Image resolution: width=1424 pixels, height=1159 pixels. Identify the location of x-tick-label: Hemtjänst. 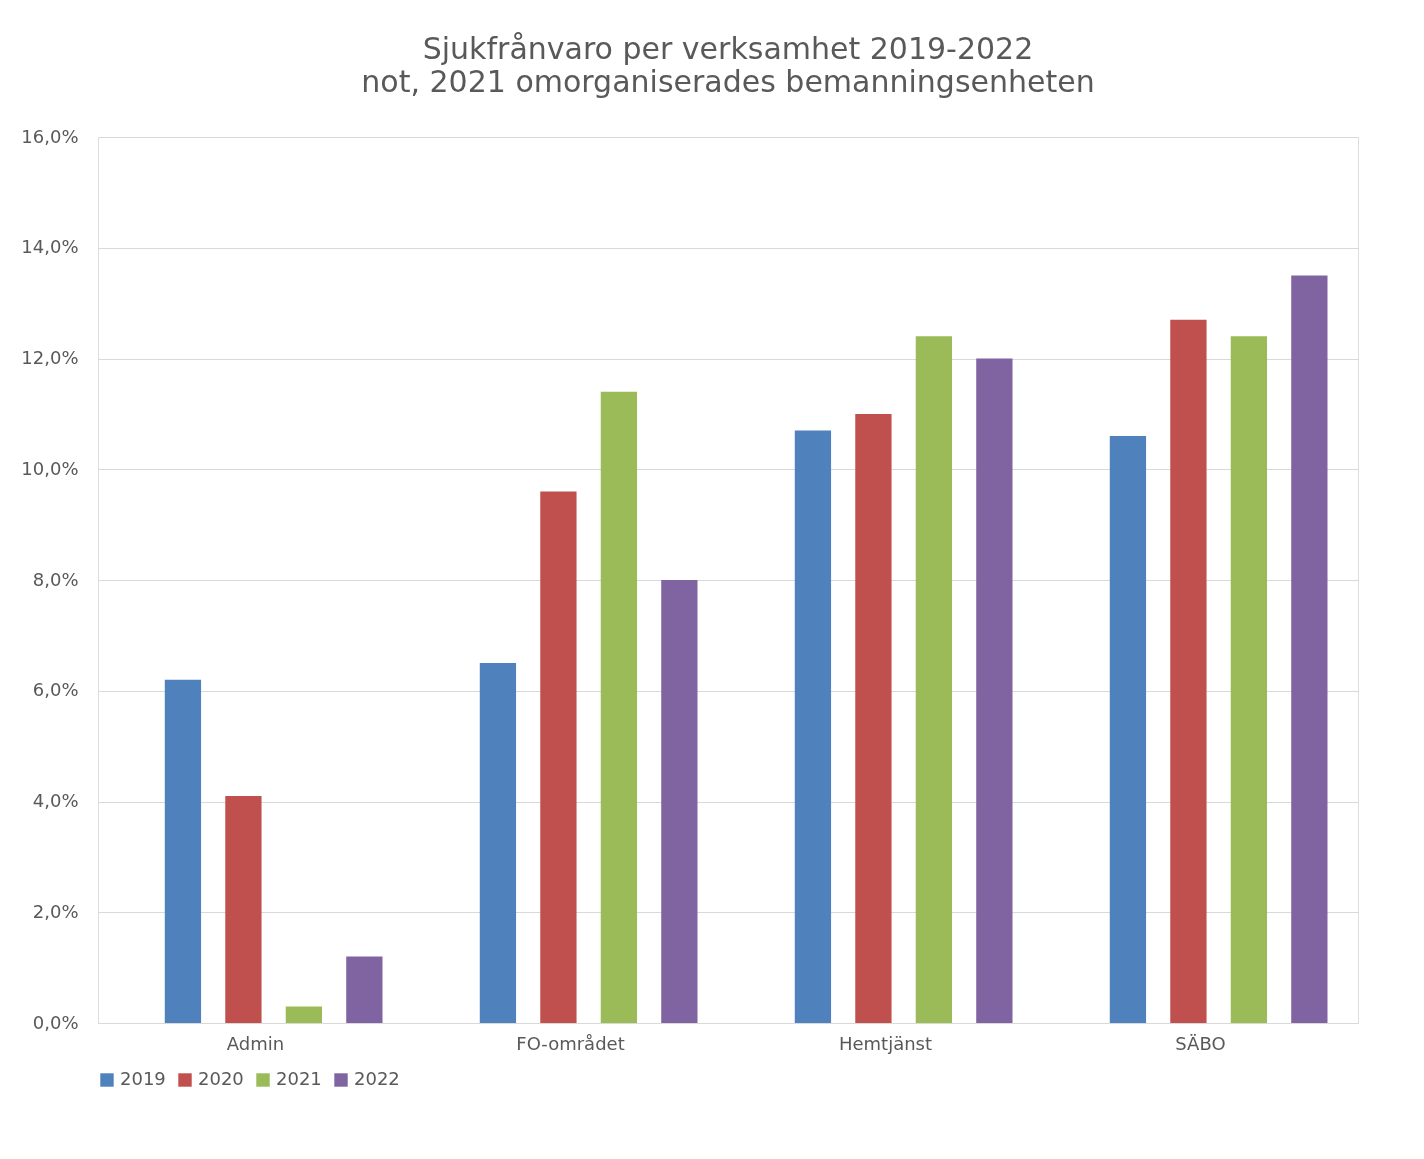
(885, 1043).